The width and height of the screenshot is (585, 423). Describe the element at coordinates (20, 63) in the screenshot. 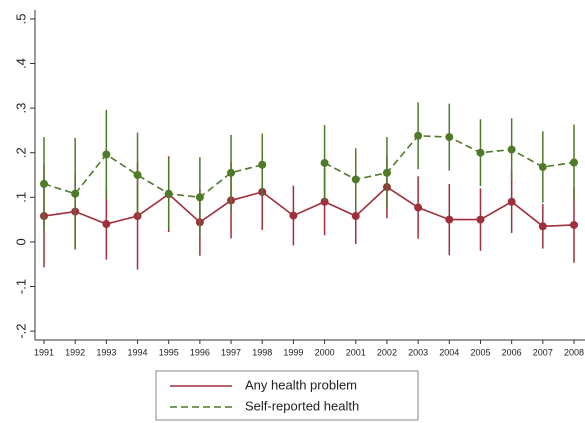

I see `y-tick-label: .4` at that location.